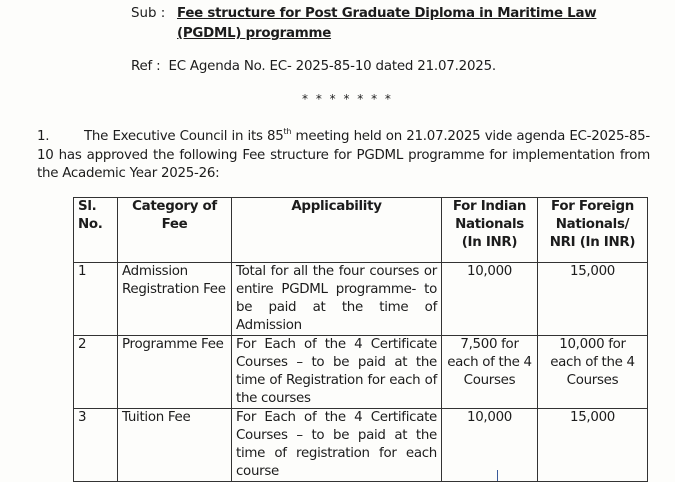  What do you see at coordinates (489, 372) in the screenshot?
I see `cell-indian: 7,500 for each of the 4 Courses` at bounding box center [489, 372].